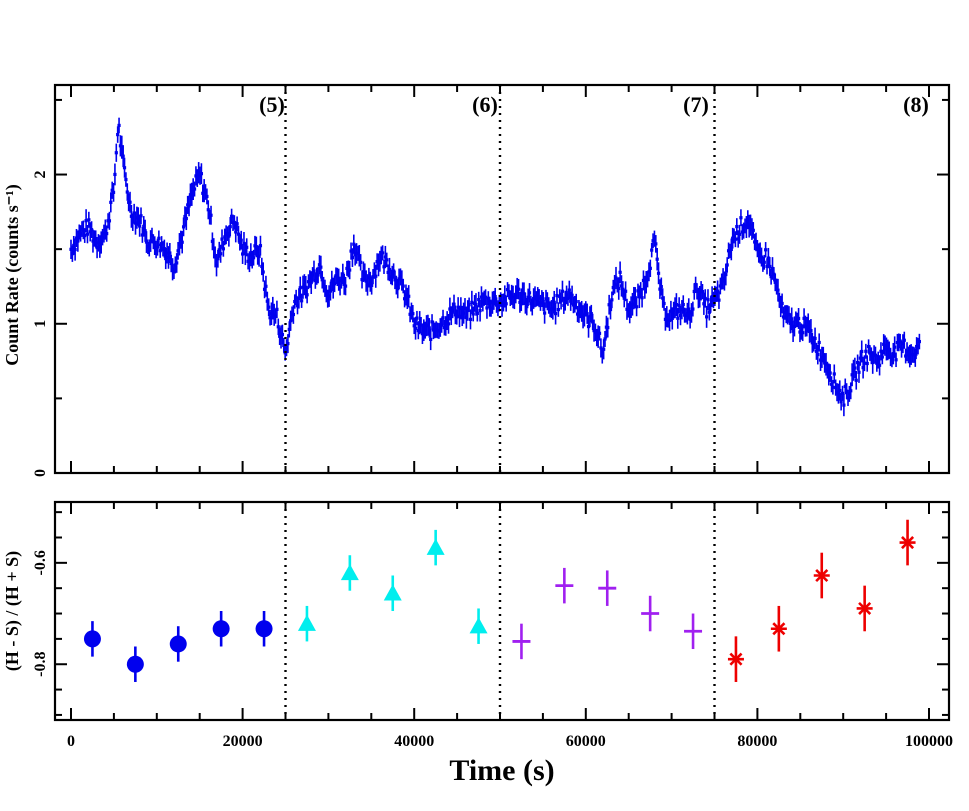 The height and width of the screenshot is (811, 969). Describe the element at coordinates (40, 324) in the screenshot. I see `top-ytick-label: 1` at that location.